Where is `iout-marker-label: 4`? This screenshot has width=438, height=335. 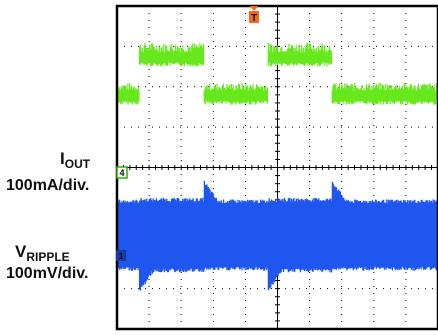 iout-marker-label: 4 is located at coordinates (121, 173).